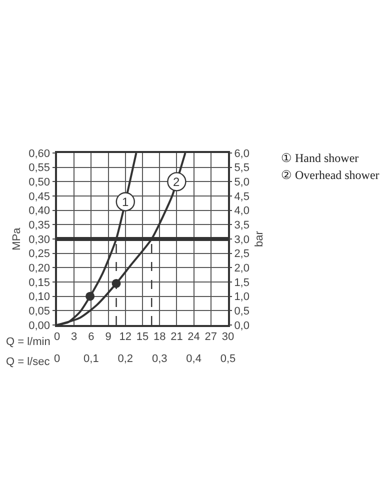  What do you see at coordinates (39, 226) in the screenshot?
I see `y-tick-label: 0,35` at bounding box center [39, 226].